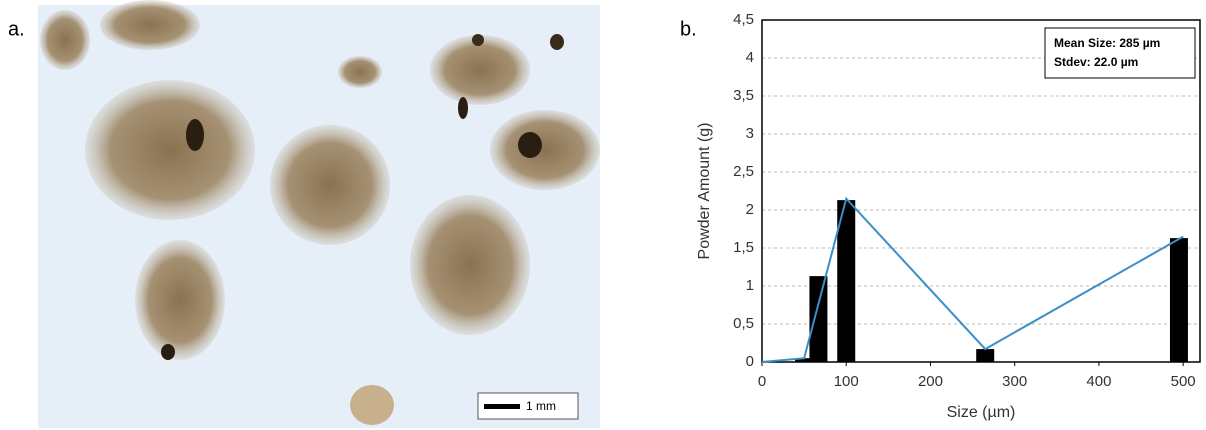 The image size is (1206, 430). Describe the element at coordinates (981, 412) in the screenshot. I see `x-axis-label: Size (µm)` at that location.